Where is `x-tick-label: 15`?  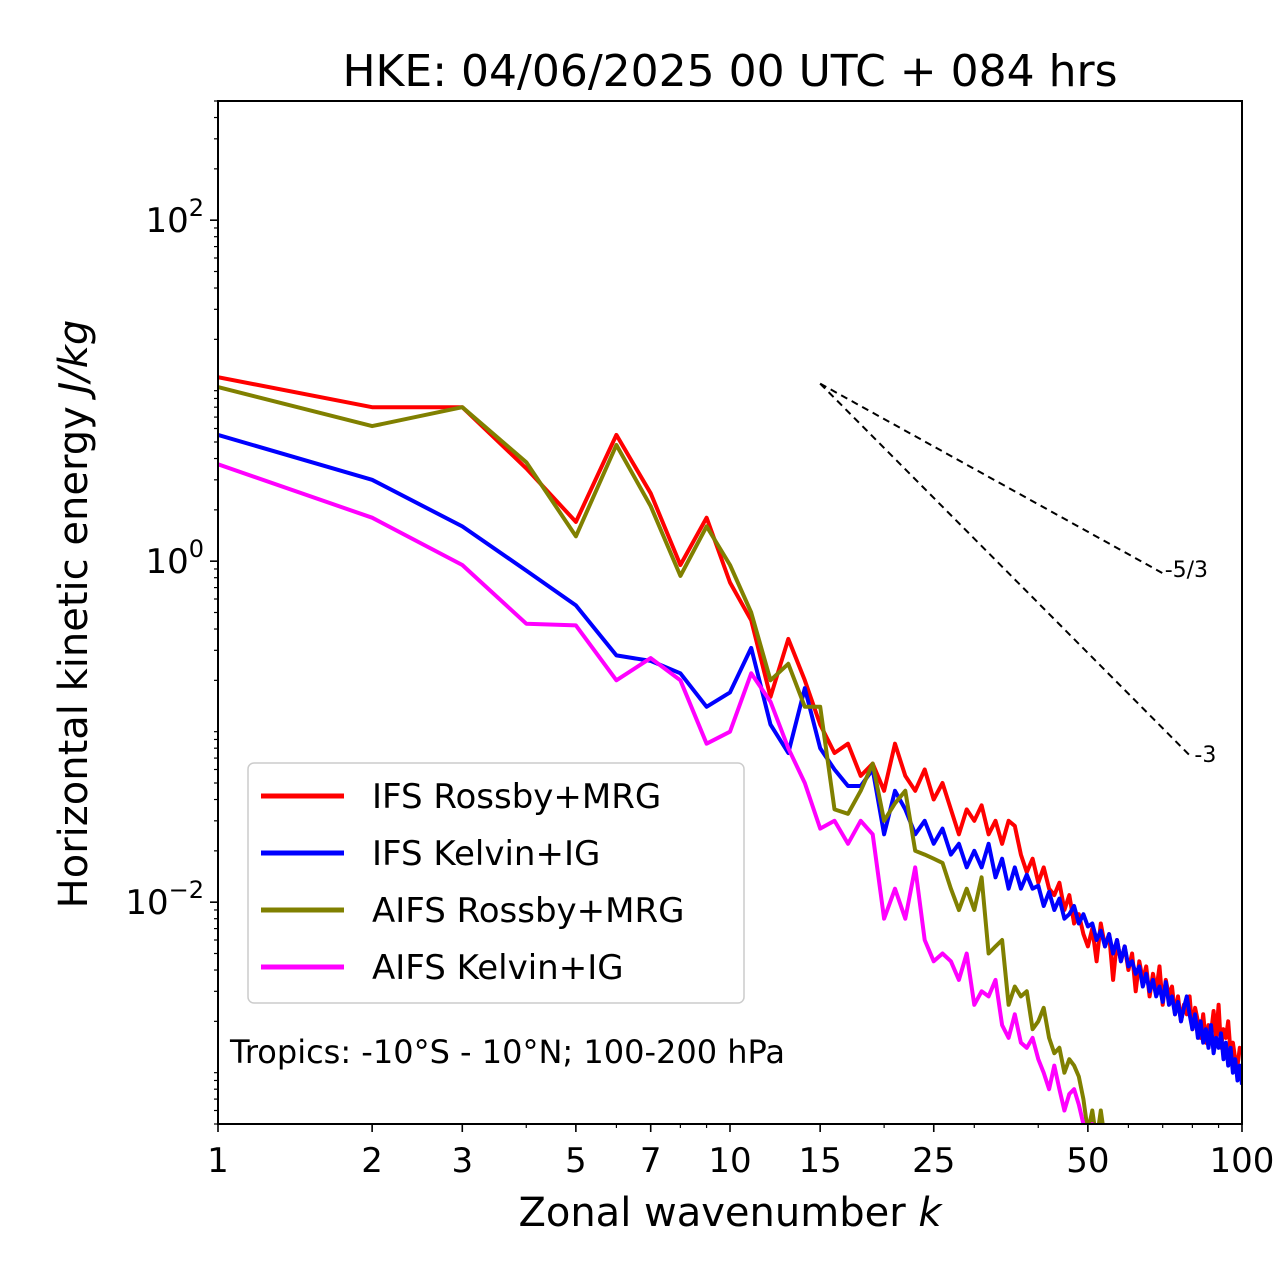 x-tick-label: 15 is located at coordinates (820, 1161).